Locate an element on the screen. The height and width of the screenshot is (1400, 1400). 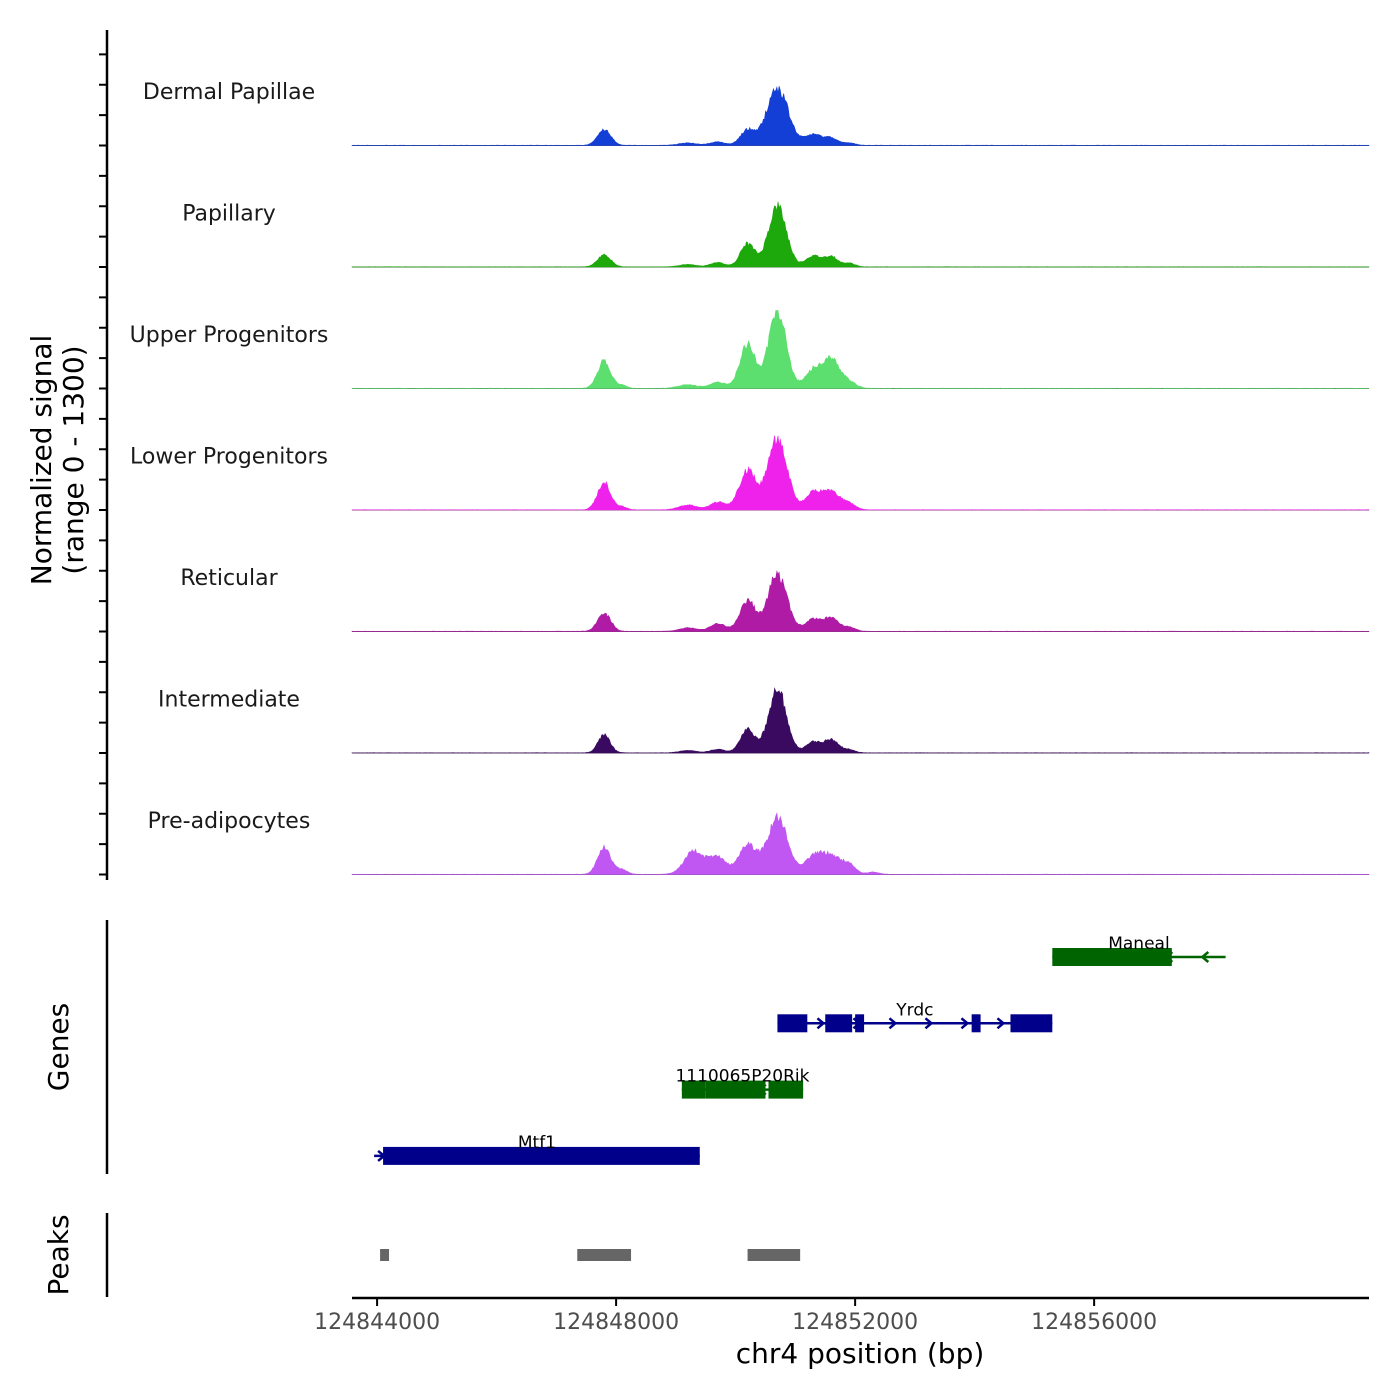
gene-model: Mtf1 is located at coordinates (537, 1149).